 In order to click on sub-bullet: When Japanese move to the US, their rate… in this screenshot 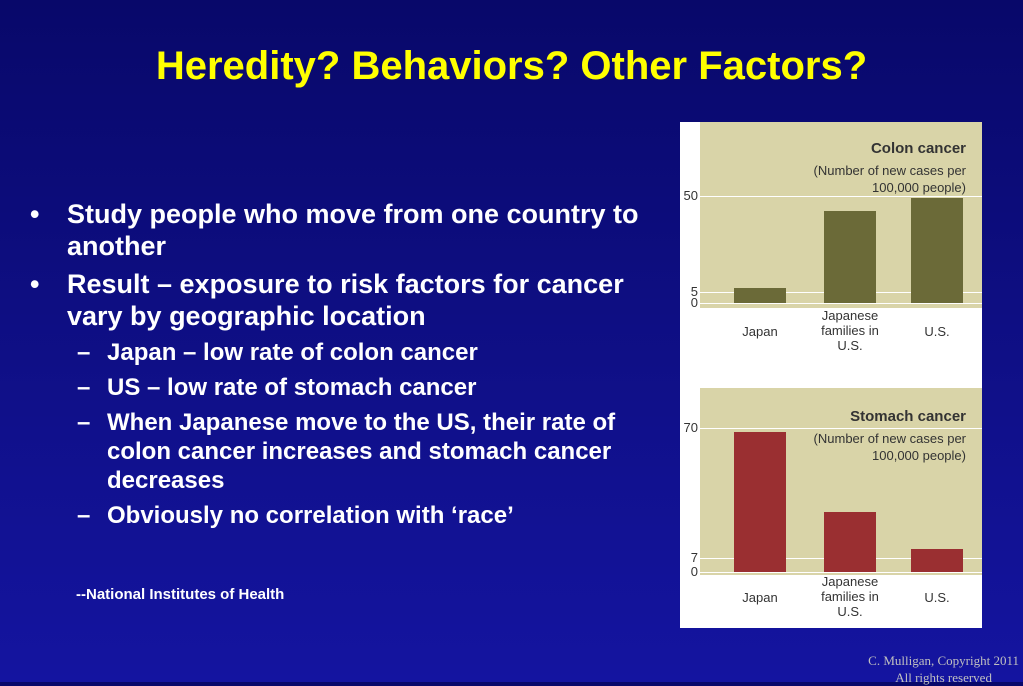, I will do `click(345, 451)`.